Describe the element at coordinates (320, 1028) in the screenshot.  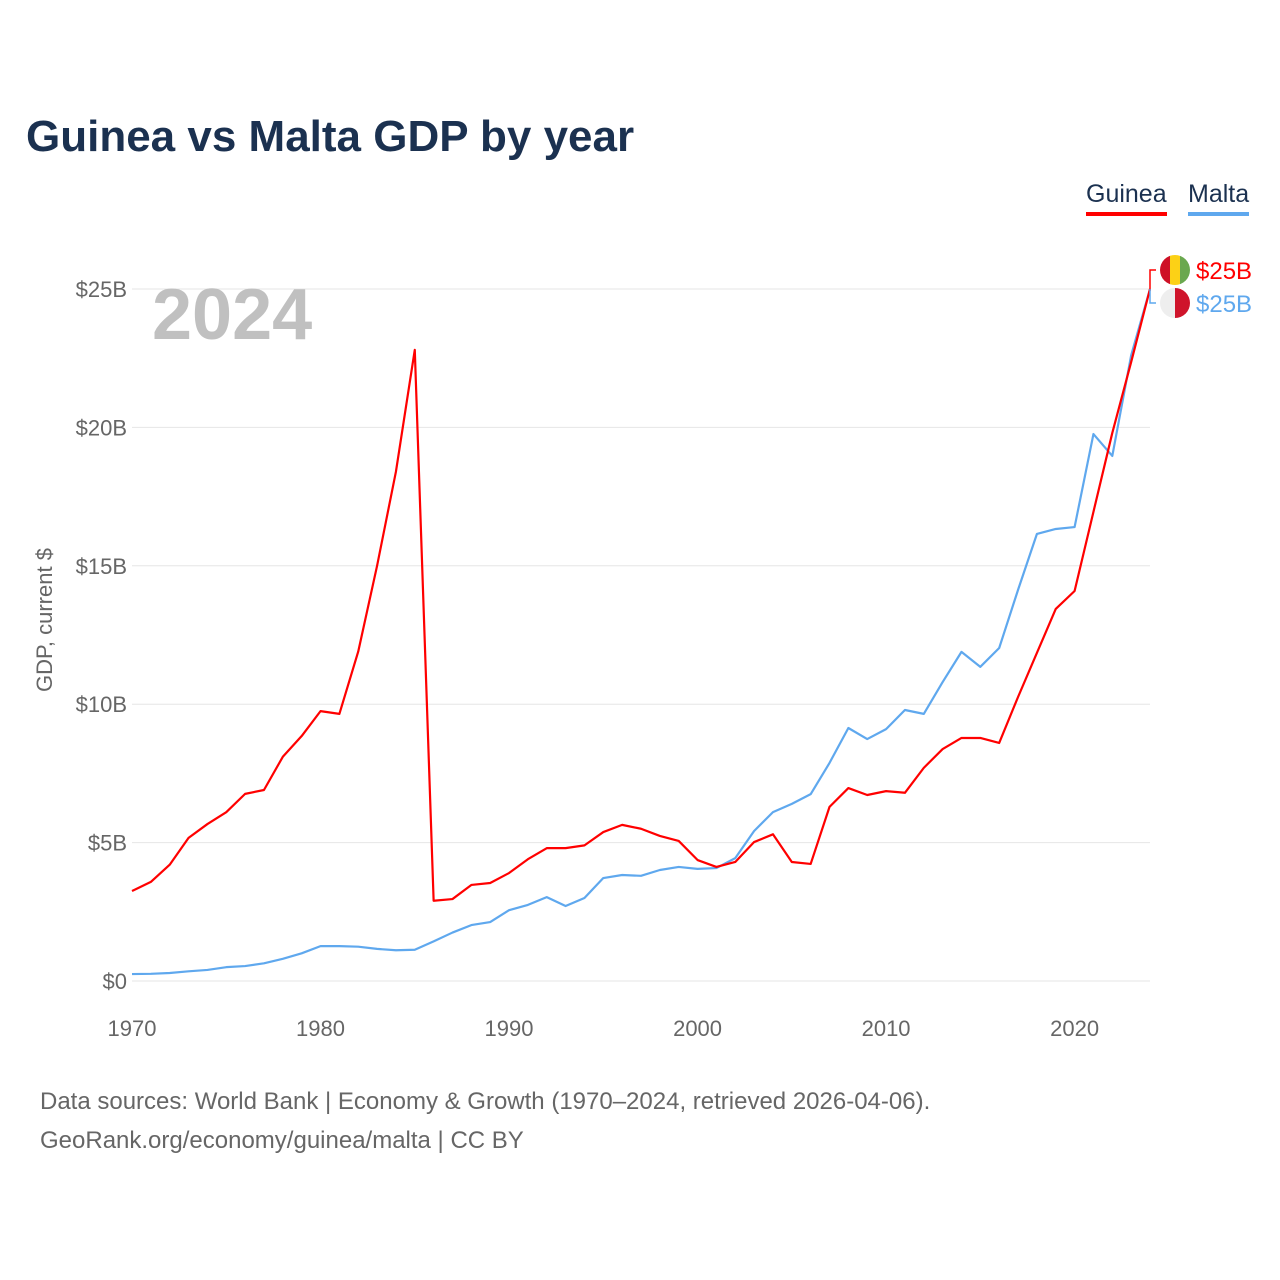
I see `x-tick-label: 1980` at that location.